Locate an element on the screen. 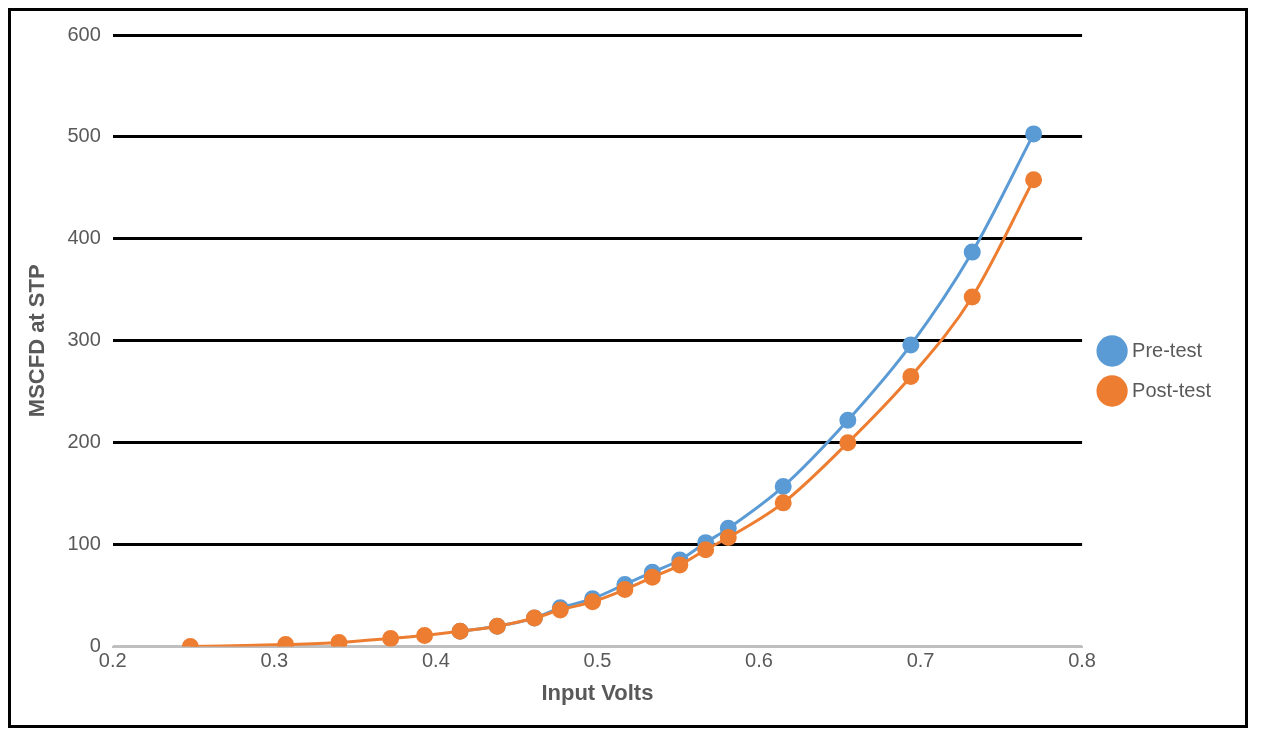 The image size is (1267, 746). legend-label: Post-test is located at coordinates (1172, 389).